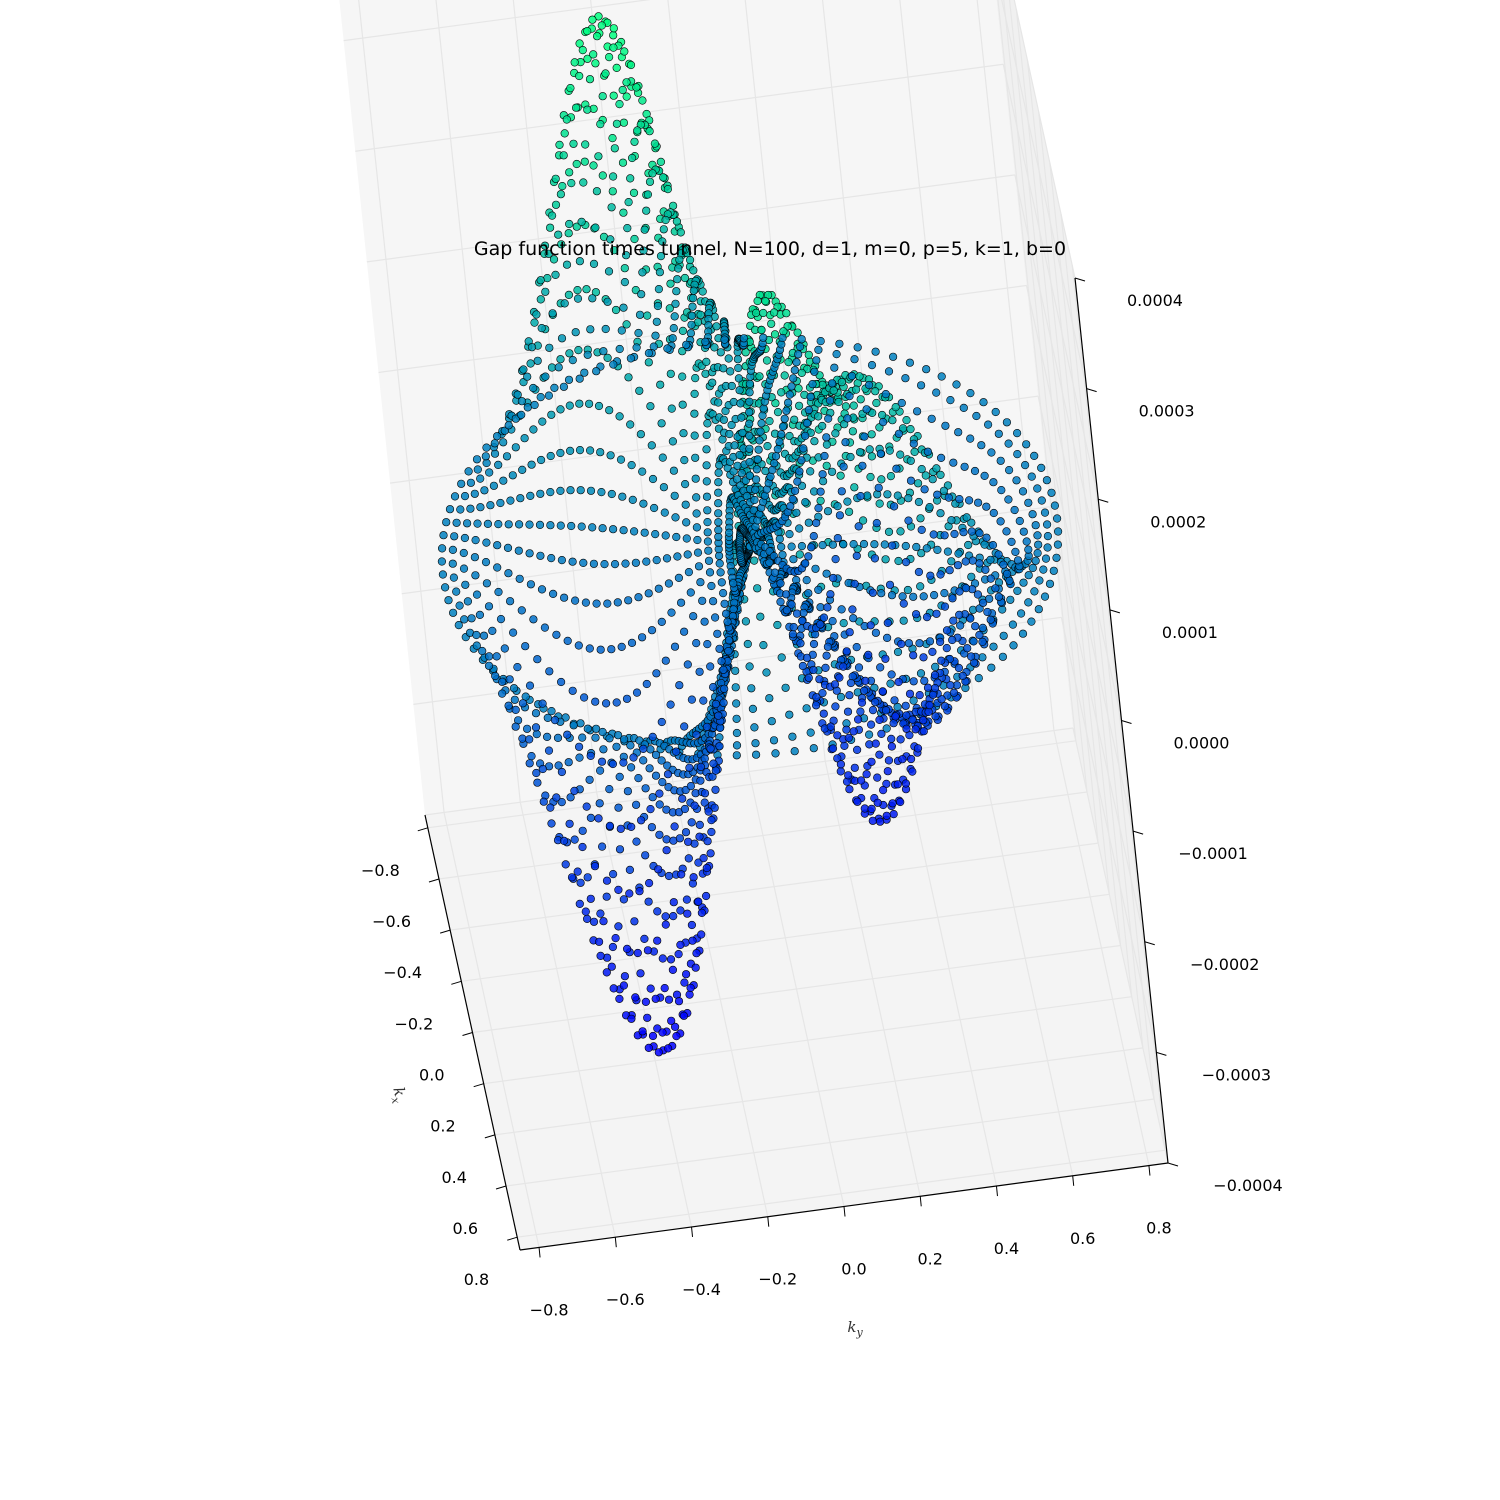  Describe the element at coordinates (549, 1309) in the screenshot. I see `y-tick-label: −0.8` at that location.